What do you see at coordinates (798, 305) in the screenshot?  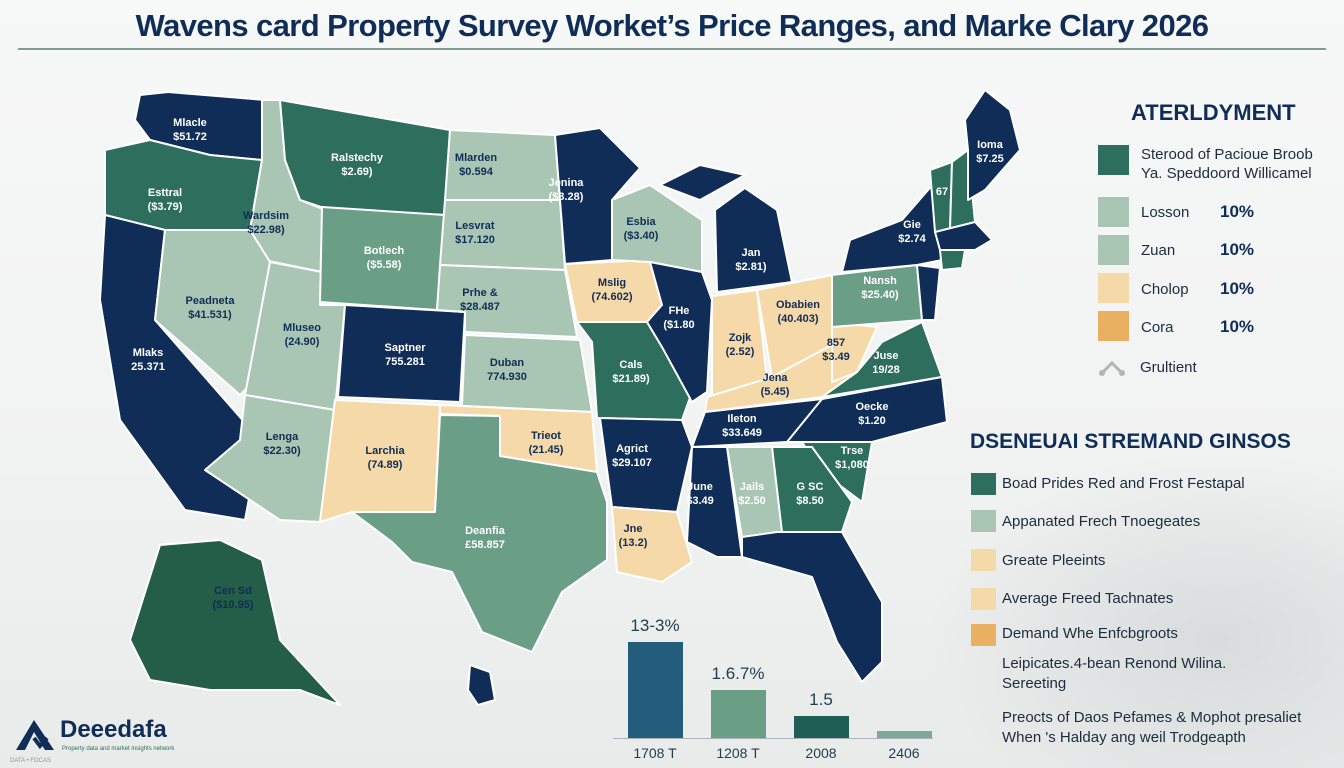 I see `state-name: Obabien` at bounding box center [798, 305].